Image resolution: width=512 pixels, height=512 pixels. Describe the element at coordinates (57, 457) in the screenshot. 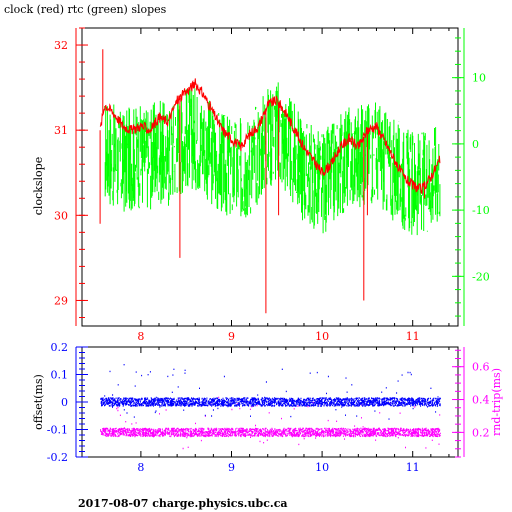

I see `y-tick-label: -0.2` at that location.